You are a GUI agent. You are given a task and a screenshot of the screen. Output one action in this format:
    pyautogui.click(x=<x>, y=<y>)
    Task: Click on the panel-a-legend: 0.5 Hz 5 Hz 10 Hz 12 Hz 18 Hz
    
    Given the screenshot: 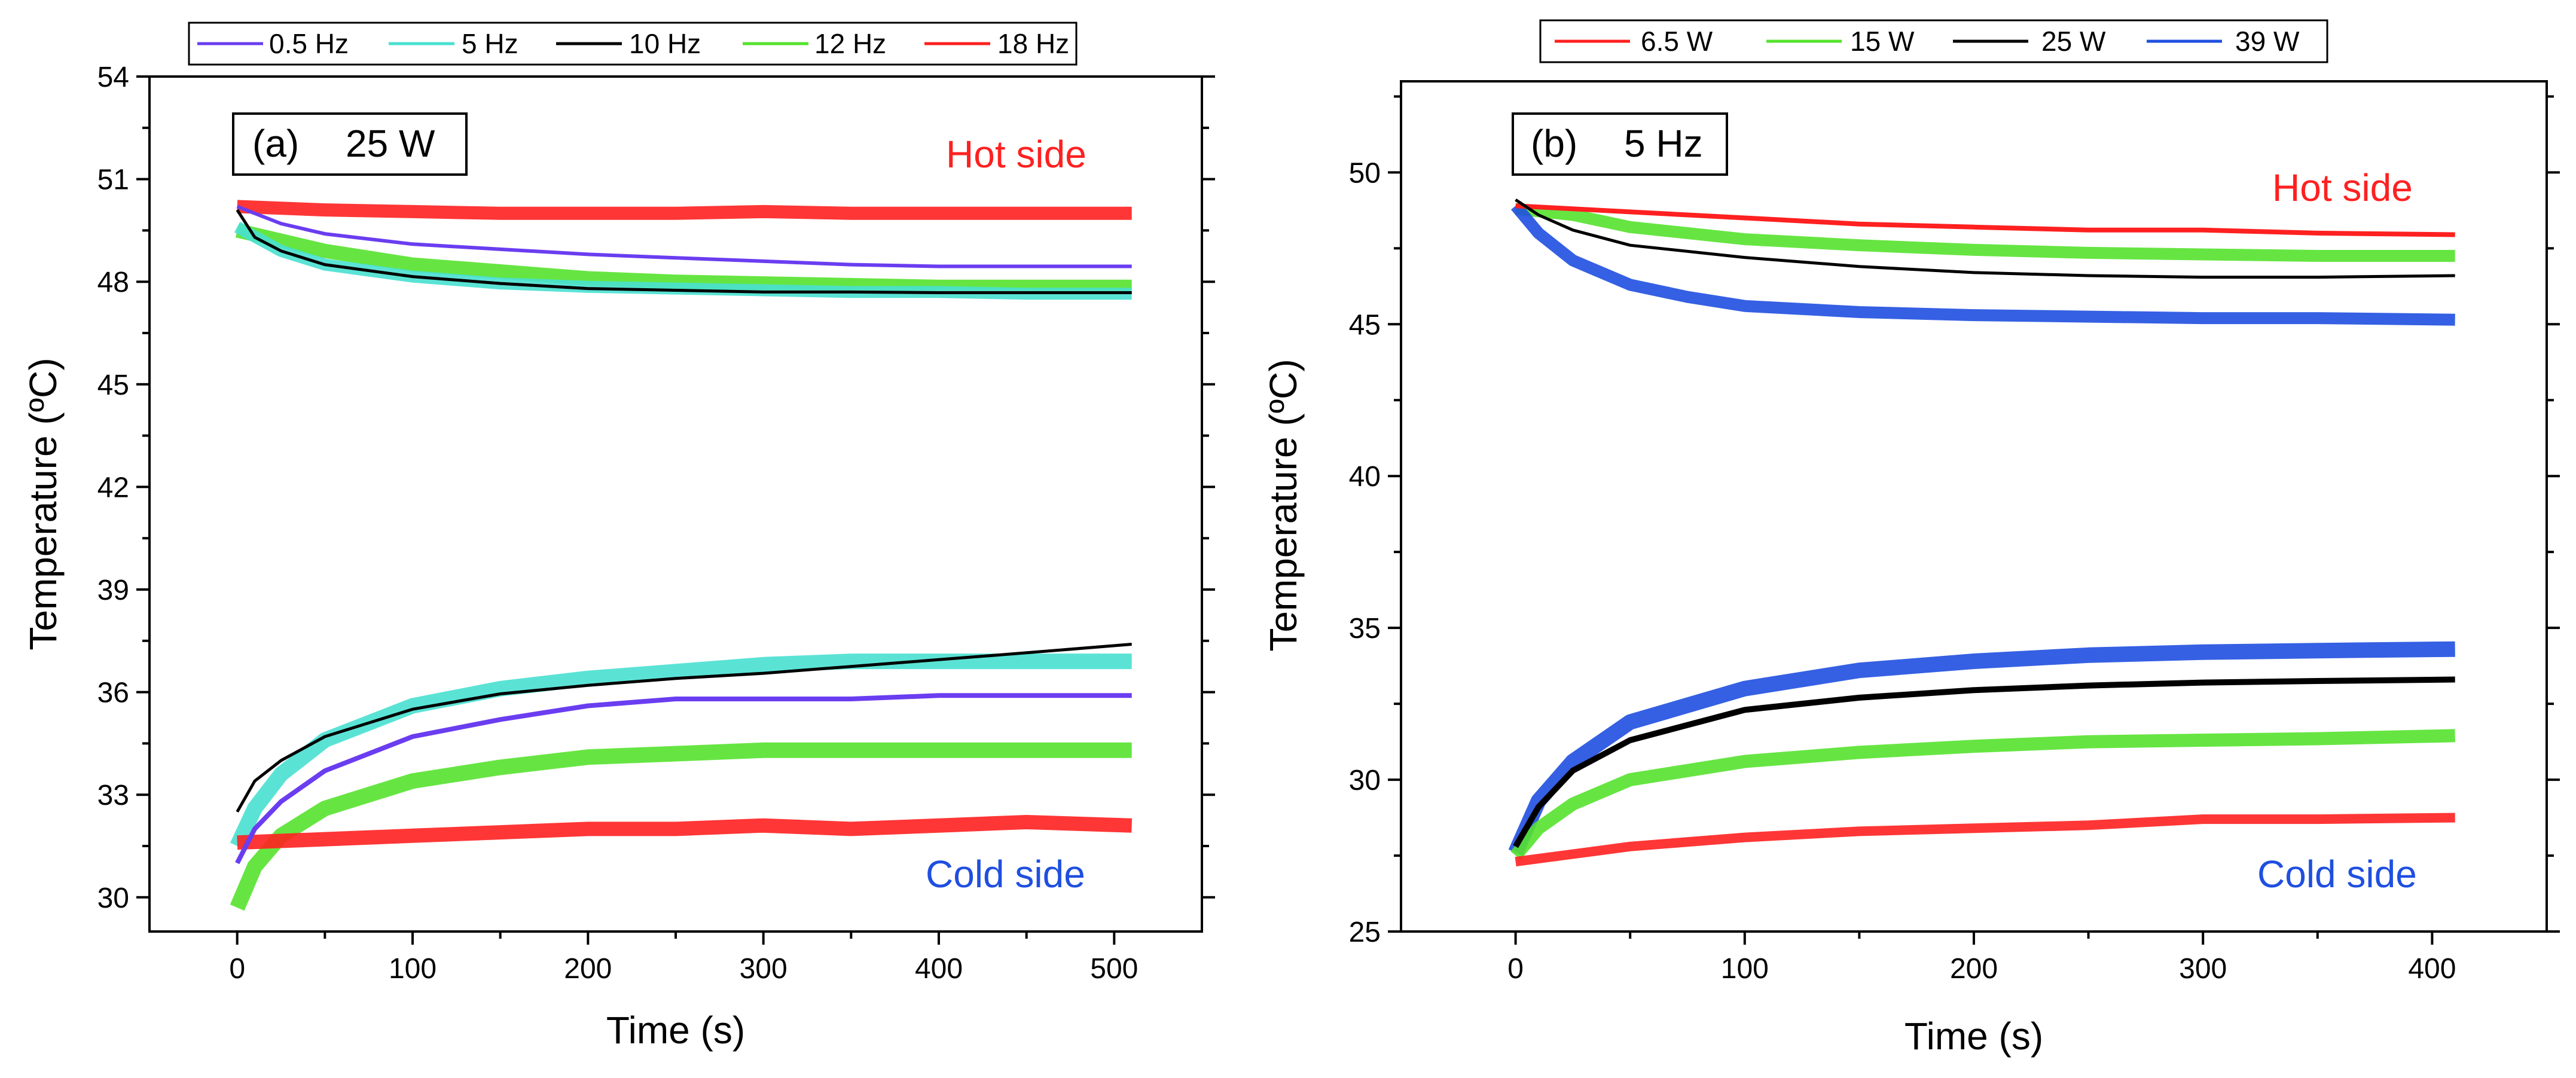 What is the action you would take?
    pyautogui.click(x=633, y=44)
    